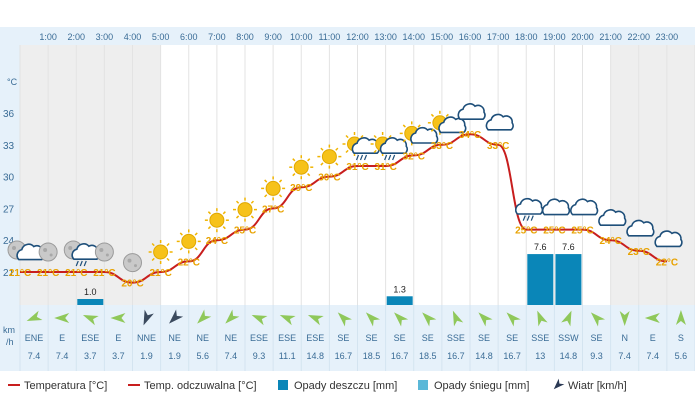 This screenshot has height=408, width=695. I want to click on wind-direction: E, so click(653, 338).